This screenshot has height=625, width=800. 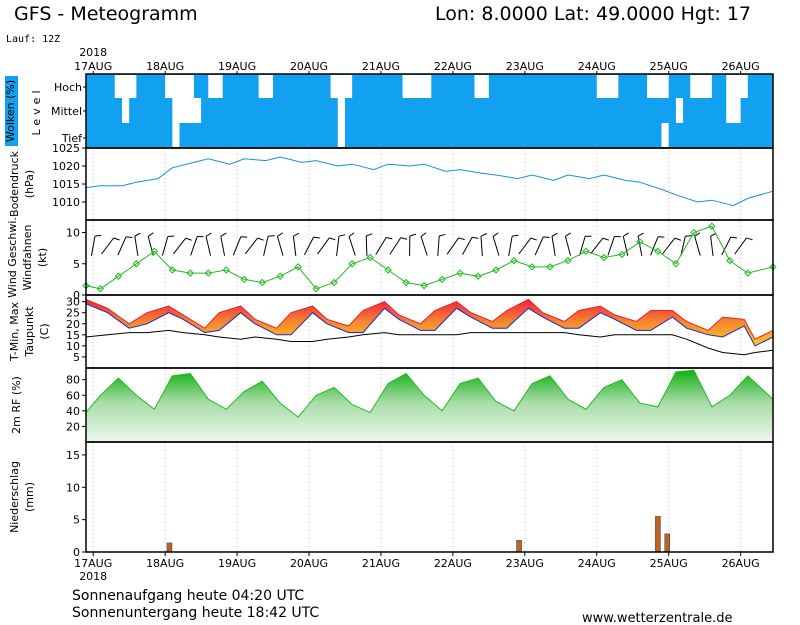 What do you see at coordinates (93, 52) in the screenshot?
I see `year-label-top: 2018` at bounding box center [93, 52].